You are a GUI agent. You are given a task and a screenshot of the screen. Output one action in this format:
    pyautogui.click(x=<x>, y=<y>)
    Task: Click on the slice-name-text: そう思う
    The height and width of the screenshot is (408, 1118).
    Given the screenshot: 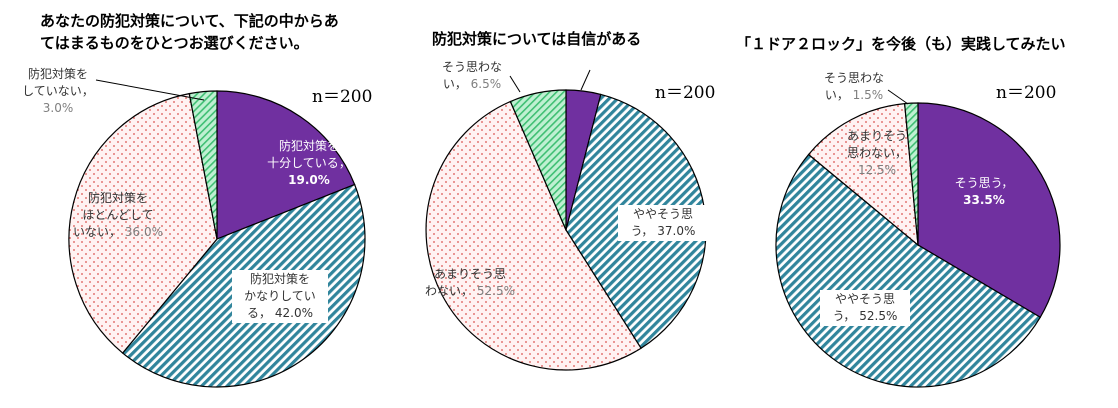 What is the action you would take?
    pyautogui.click(x=978, y=183)
    